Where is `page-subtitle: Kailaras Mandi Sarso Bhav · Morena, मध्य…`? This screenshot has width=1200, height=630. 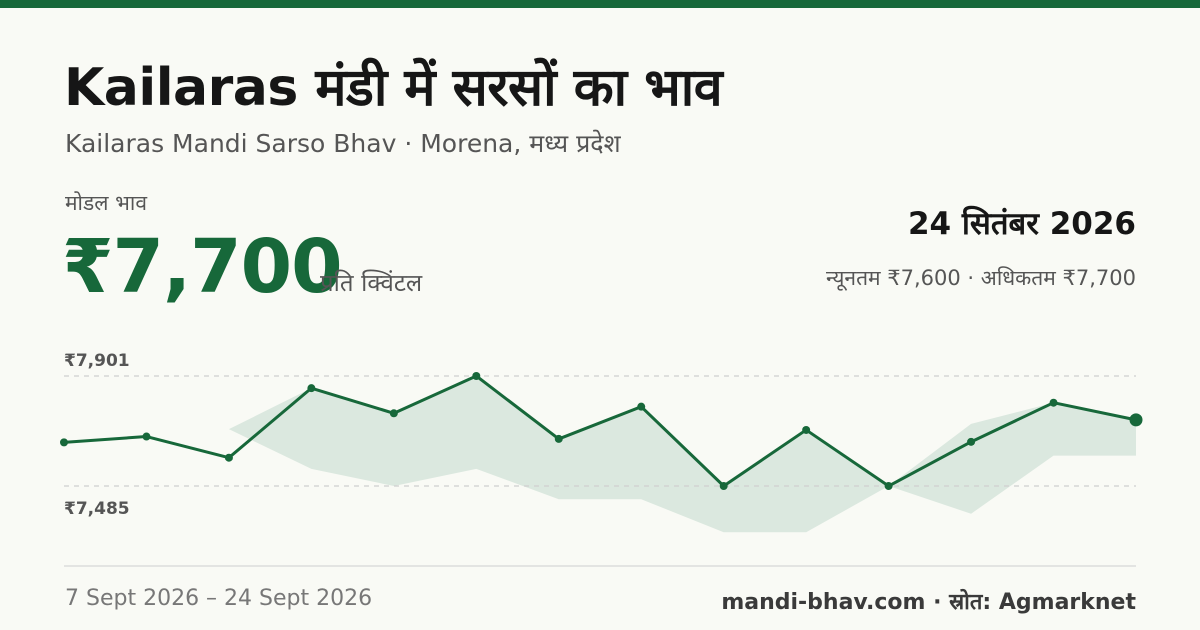 page-subtitle: Kailaras Mandi Sarso Bhav · Morena, मध्य… is located at coordinates (343, 143).